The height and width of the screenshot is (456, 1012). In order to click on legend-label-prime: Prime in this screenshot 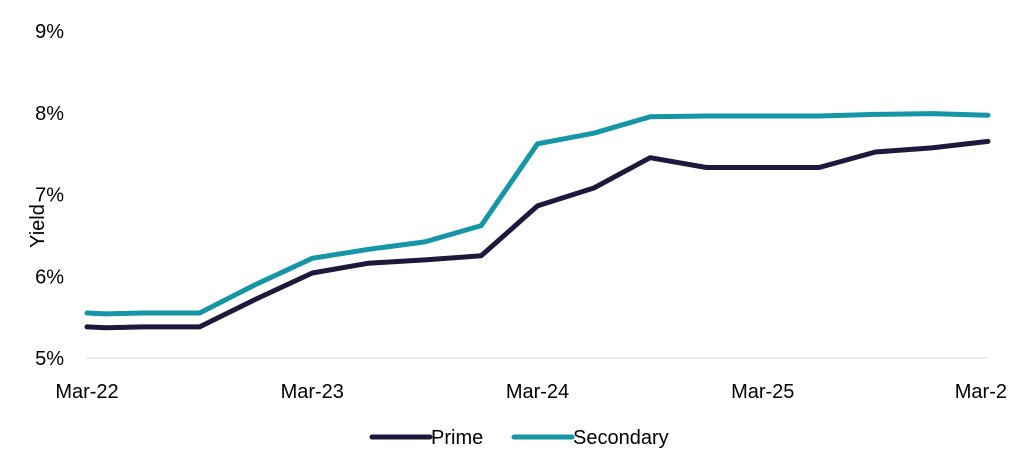, I will do `click(457, 438)`.